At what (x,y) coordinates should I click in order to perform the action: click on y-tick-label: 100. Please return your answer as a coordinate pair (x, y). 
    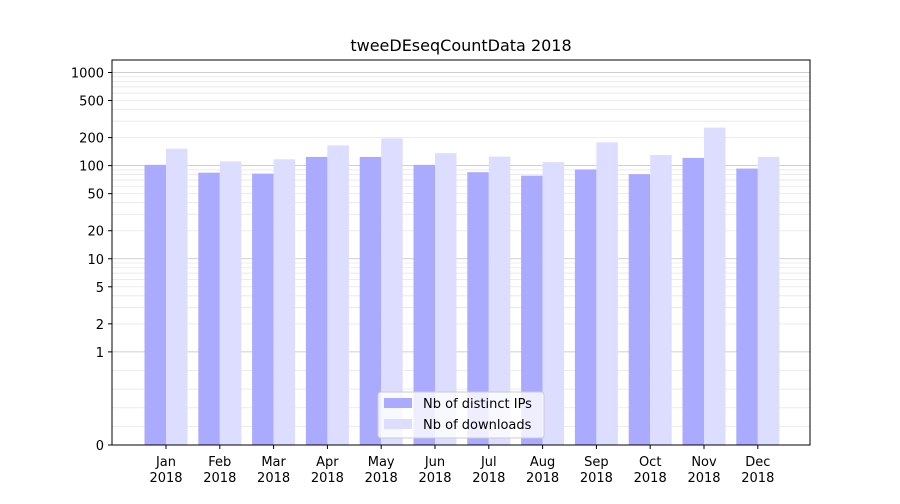
    Looking at the image, I should click on (91, 167).